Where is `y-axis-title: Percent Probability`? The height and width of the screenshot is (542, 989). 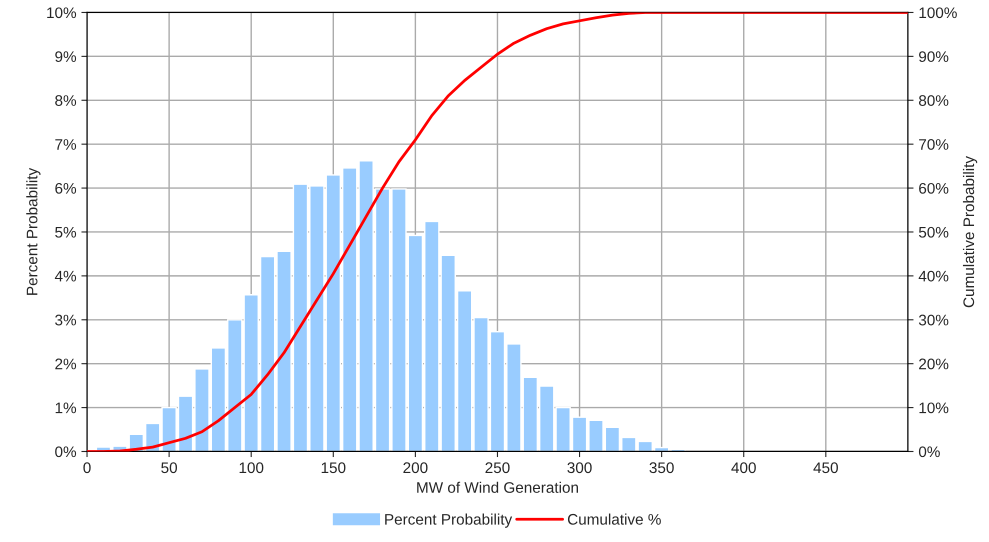 y-axis-title: Percent Probability is located at coordinates (33, 231).